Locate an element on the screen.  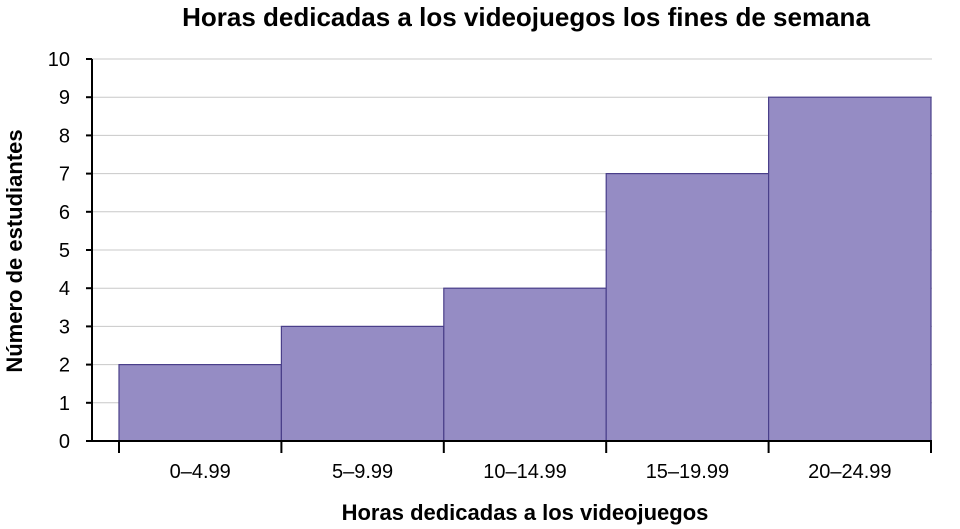
x-tick-label: 10–14.99 is located at coordinates (524, 472).